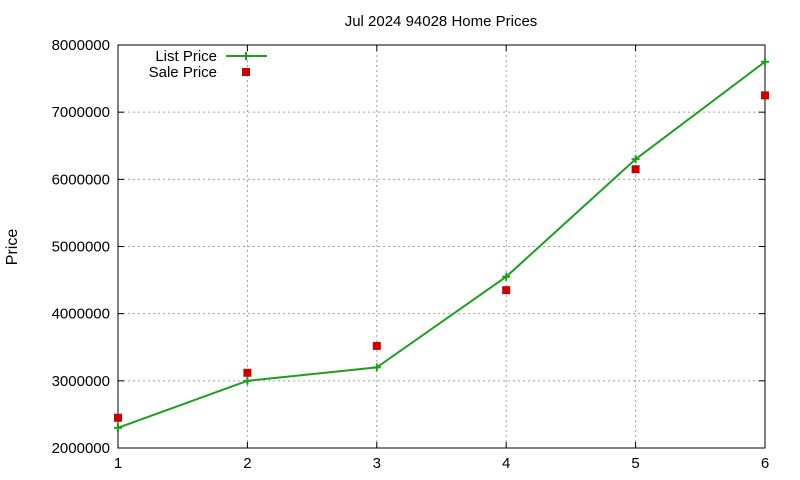 This screenshot has height=480, width=800. Describe the element at coordinates (118, 463) in the screenshot. I see `x-tick-label: 1` at that location.